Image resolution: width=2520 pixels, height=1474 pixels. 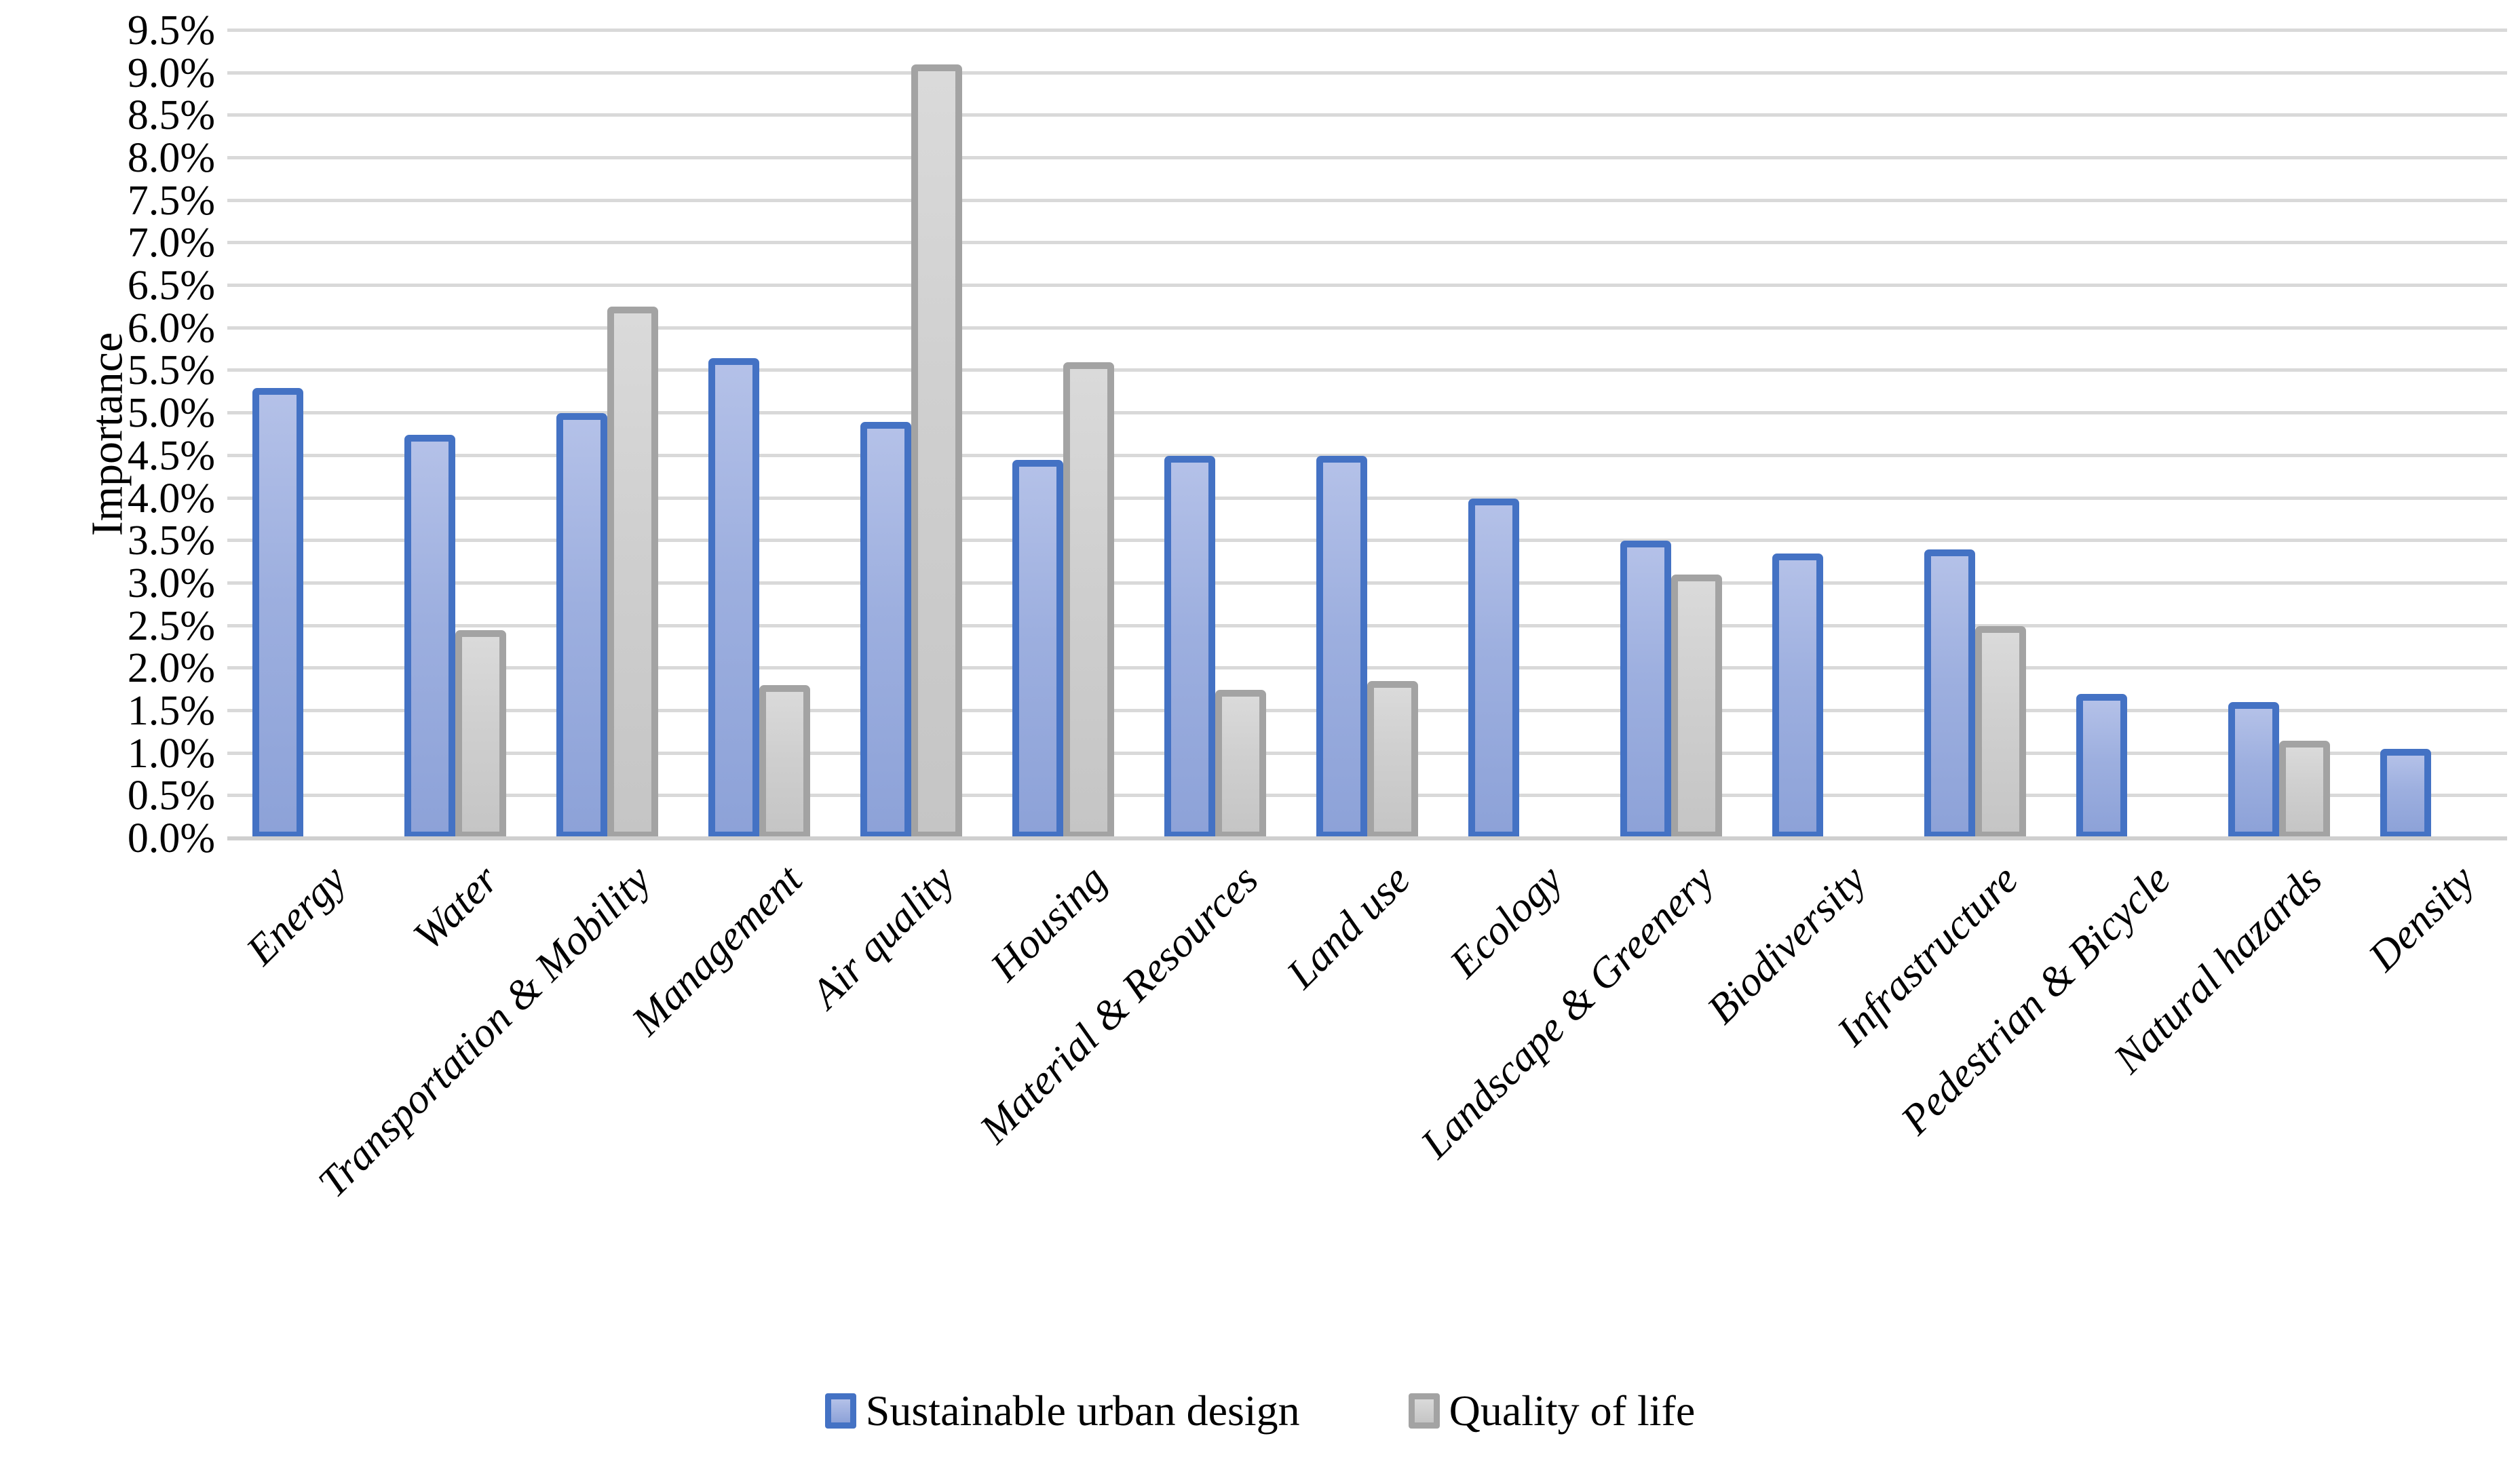 What do you see at coordinates (1348, 927) in the screenshot?
I see `x-category-label: Land use` at bounding box center [1348, 927].